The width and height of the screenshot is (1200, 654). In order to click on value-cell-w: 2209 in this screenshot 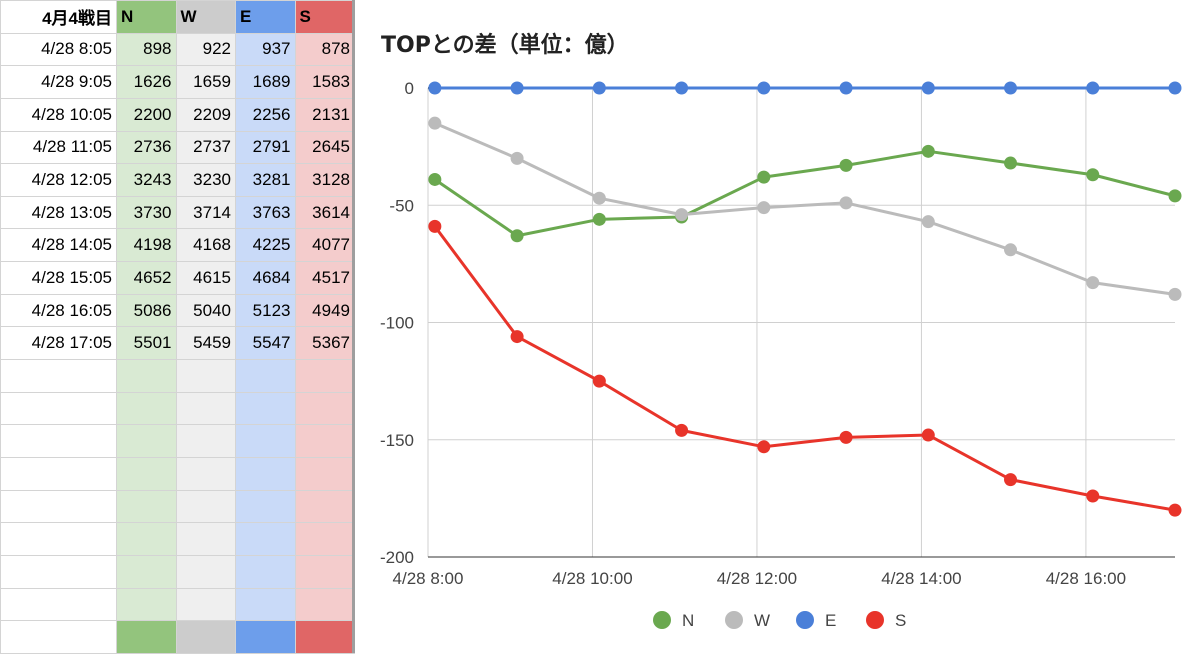, I will do `click(205, 114)`.